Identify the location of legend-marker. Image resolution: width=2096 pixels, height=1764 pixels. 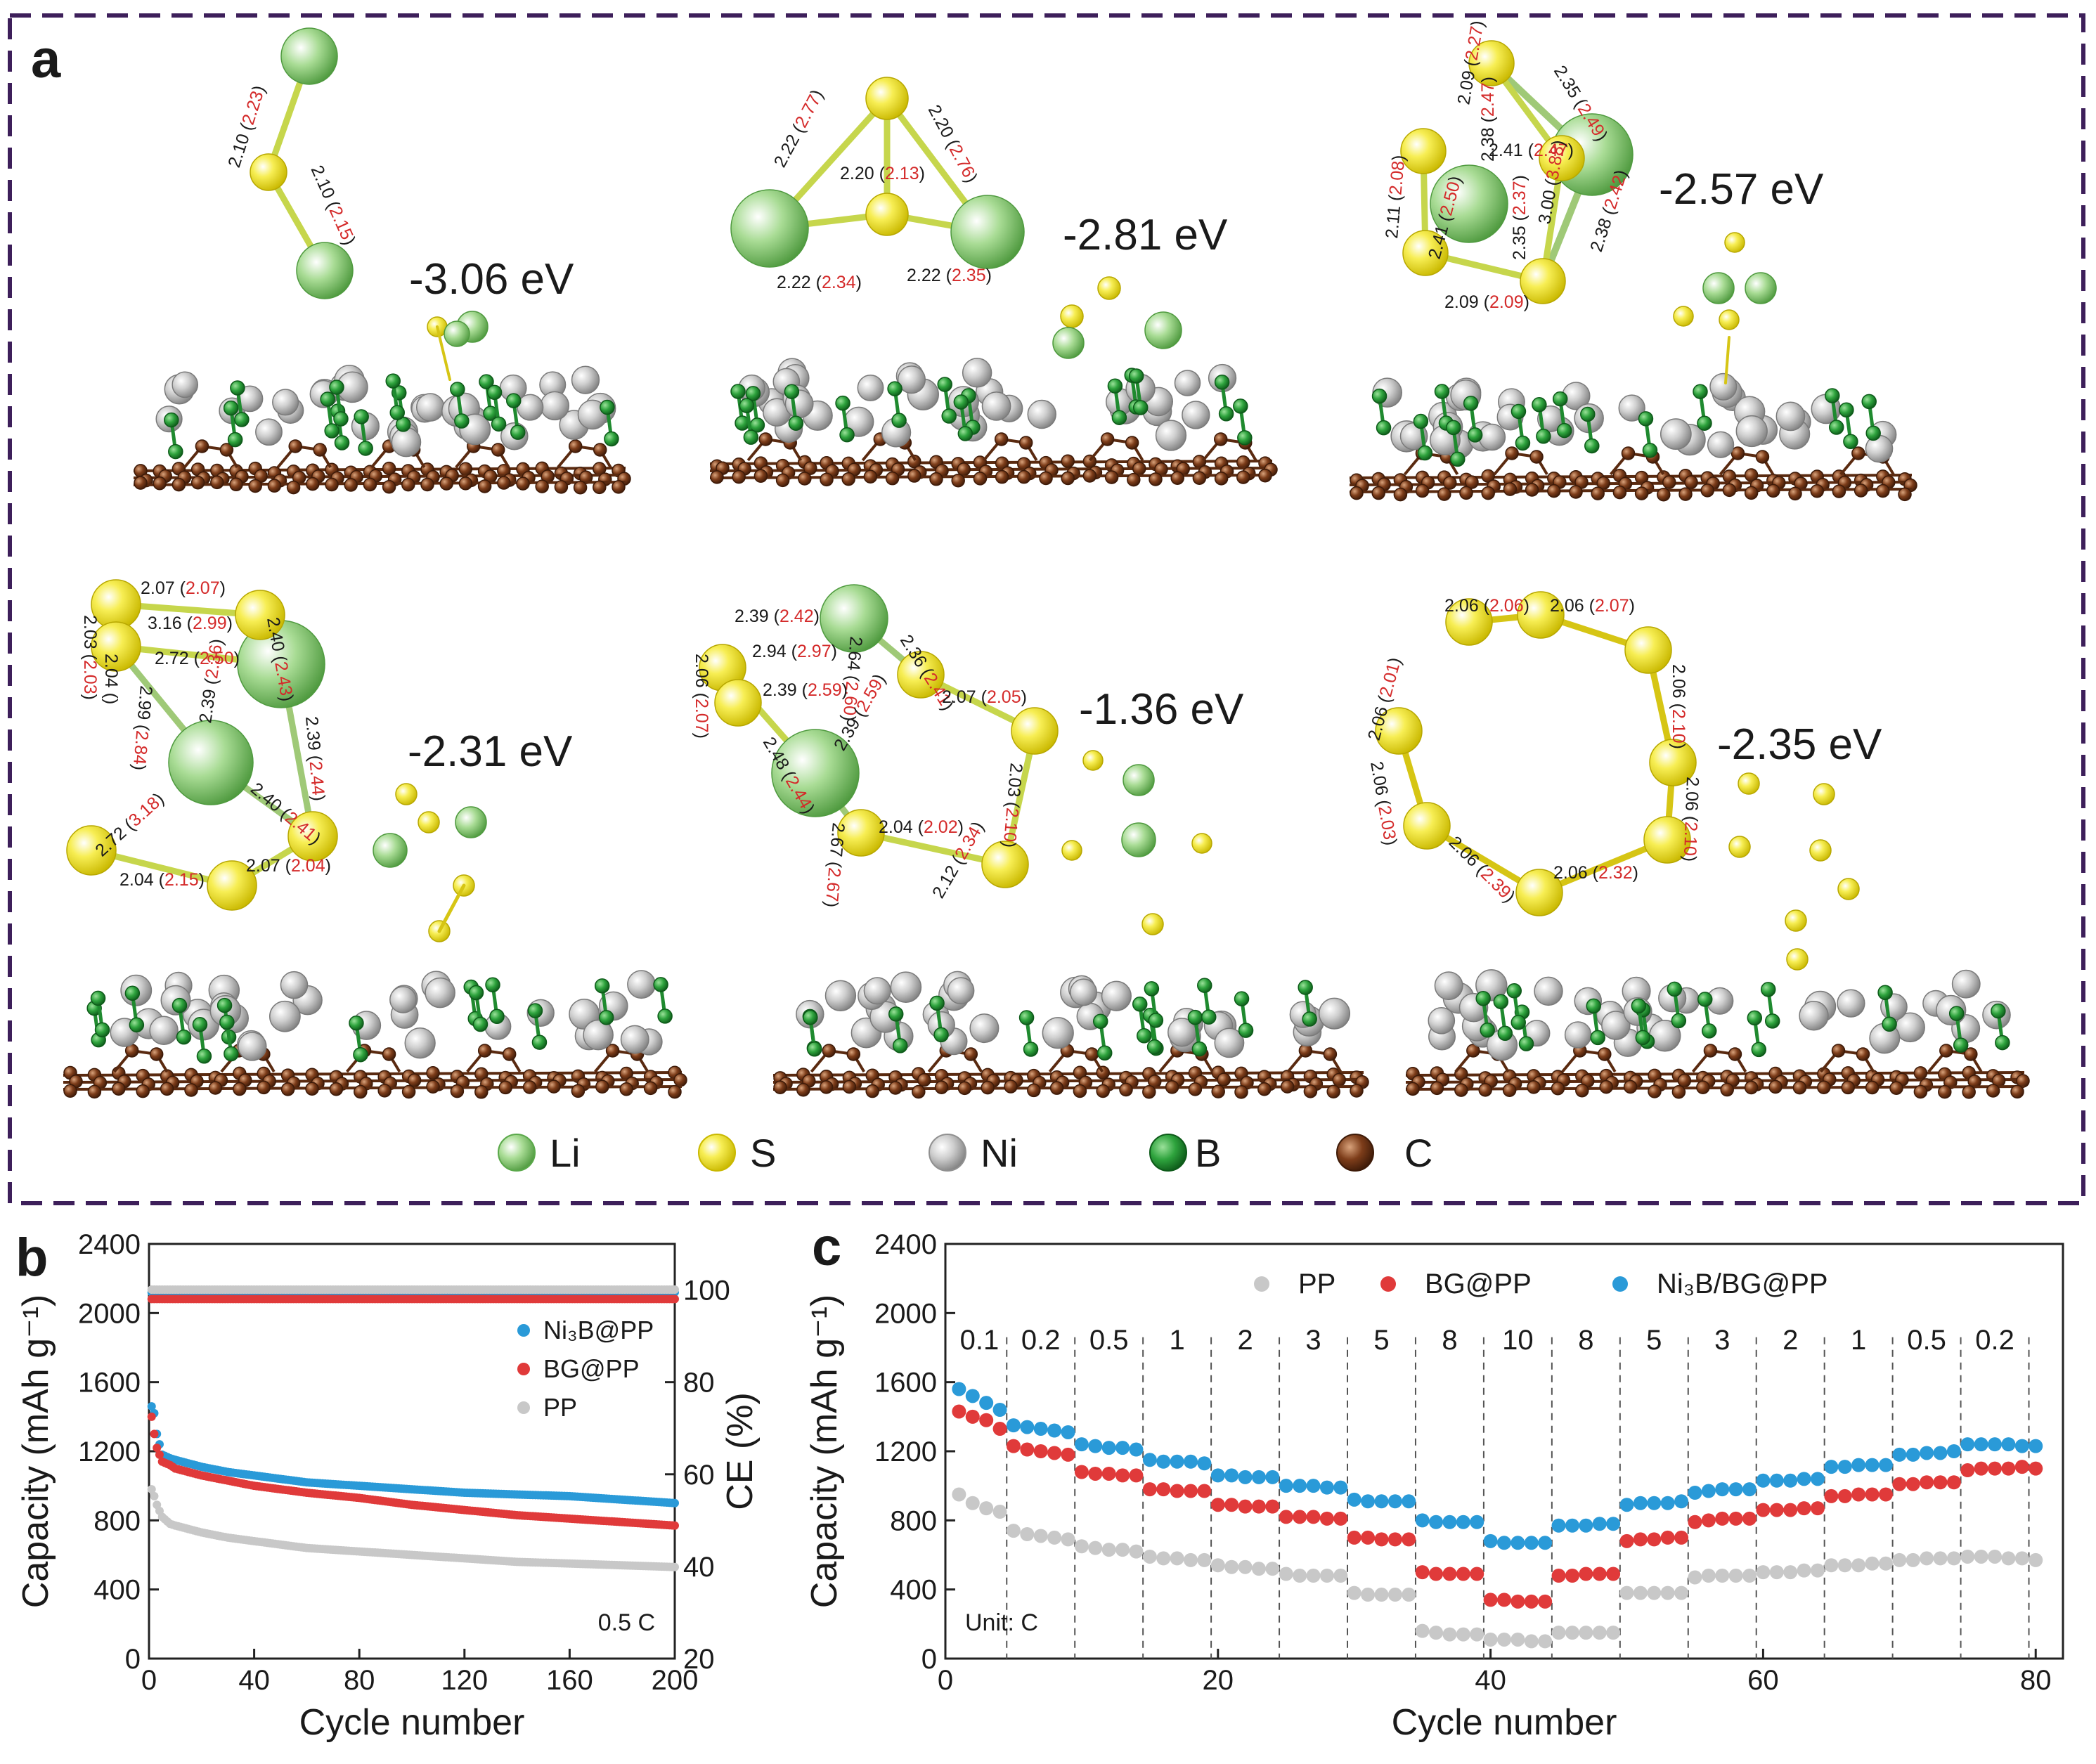
(1620, 1284).